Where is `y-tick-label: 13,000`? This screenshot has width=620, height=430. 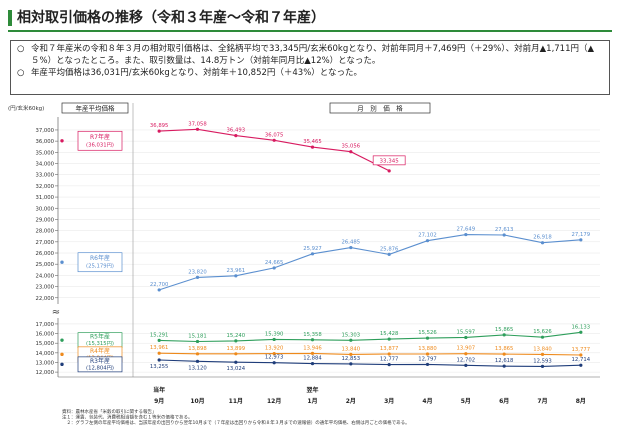
y-tick-label: 13,000 is located at coordinates (44, 363).